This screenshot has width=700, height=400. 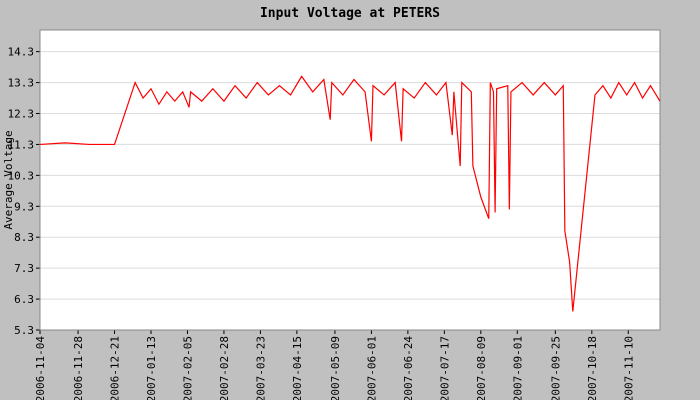 What do you see at coordinates (21, 144) in the screenshot?
I see `y-tick-label: 11.3` at bounding box center [21, 144].